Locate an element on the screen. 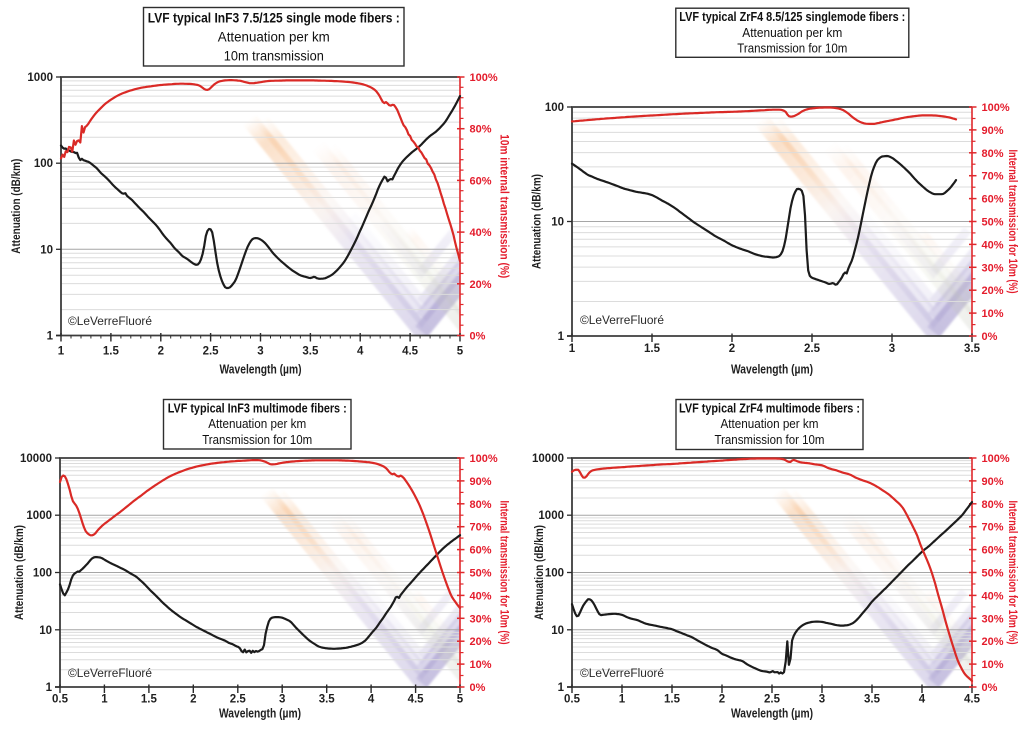 The width and height of the screenshot is (1024, 735). svg-text: 30% is located at coordinates (993, 268).